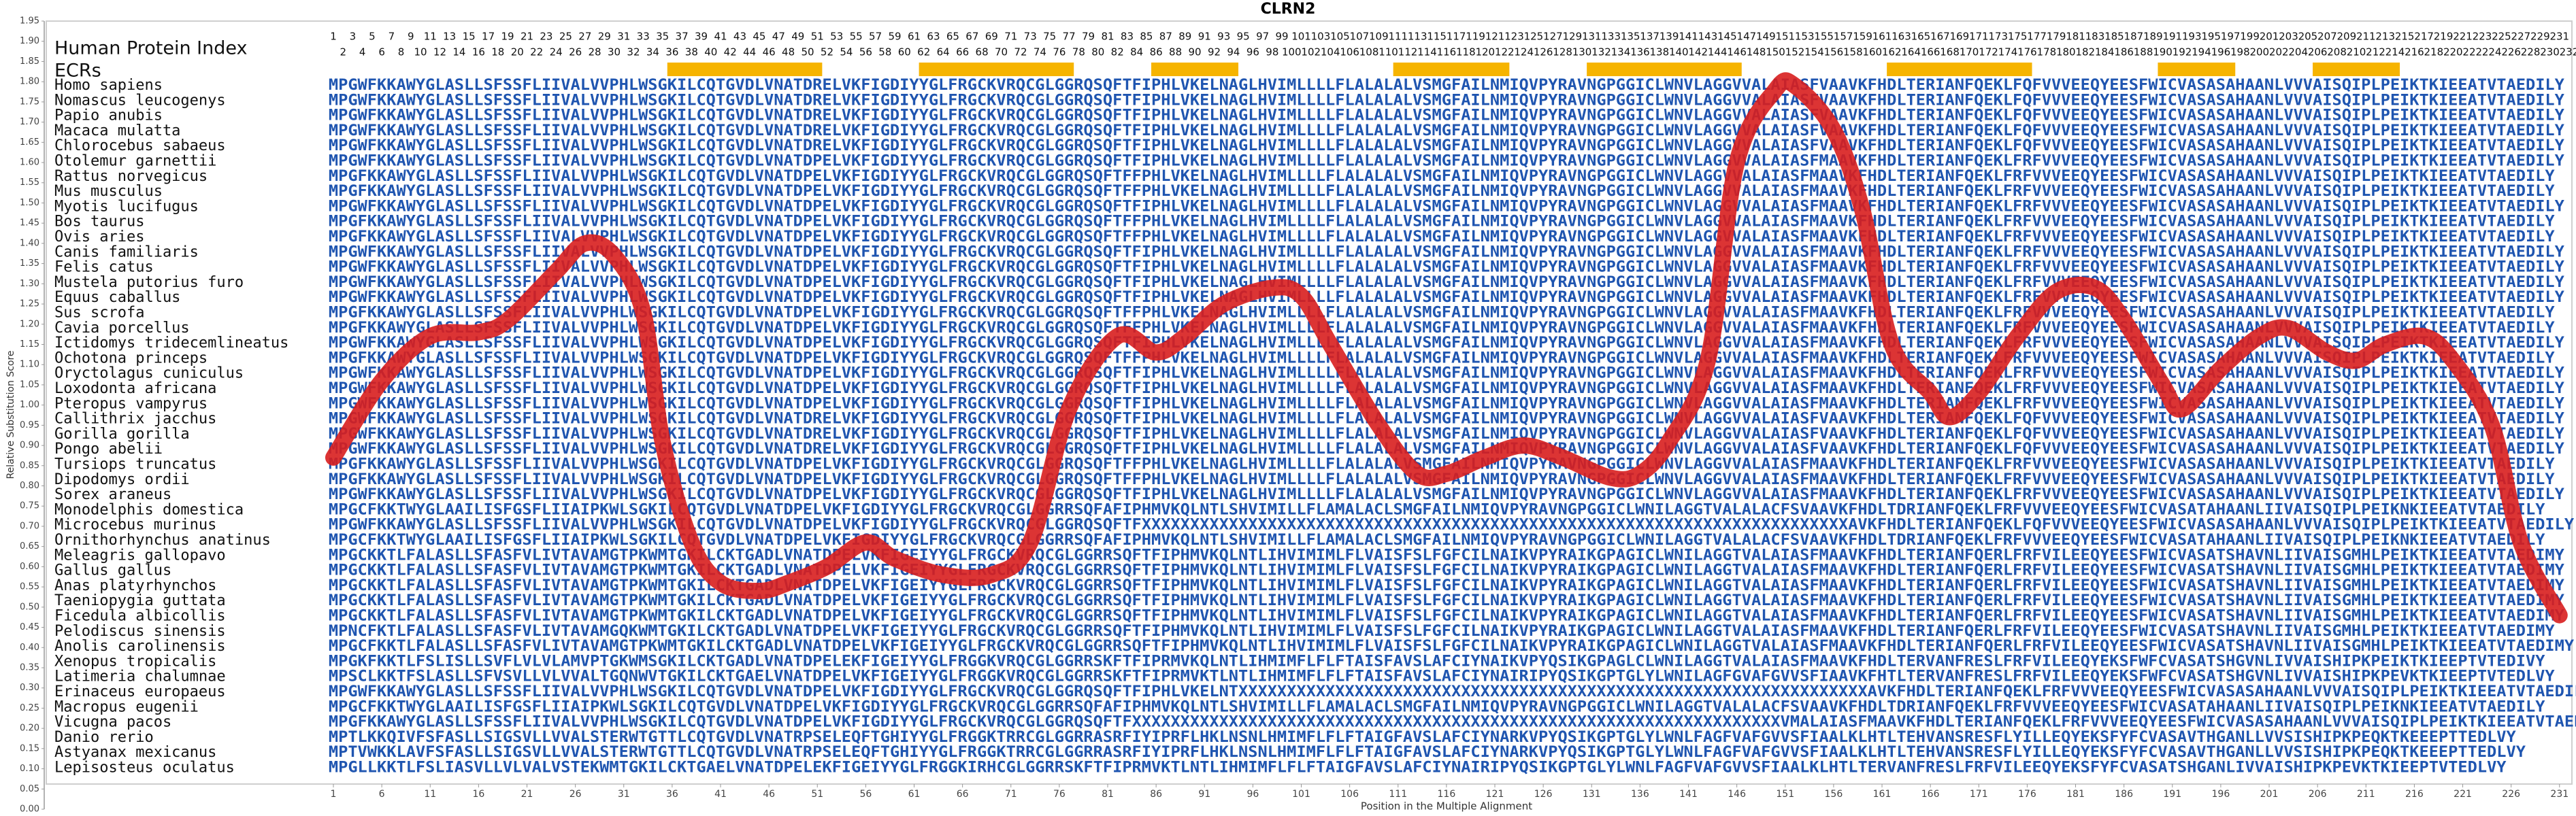 This screenshot has width=2576, height=816. What do you see at coordinates (430, 795) in the screenshot?
I see `x-tick-label: 11` at bounding box center [430, 795].